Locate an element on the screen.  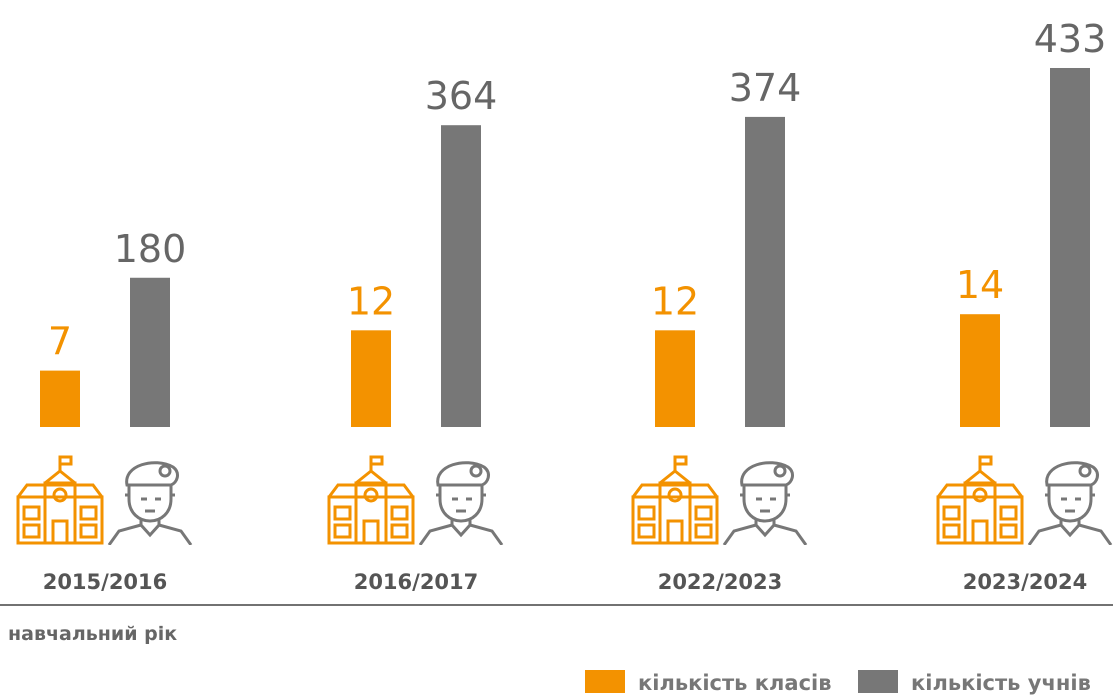
x-axis-label: навчальний рік is located at coordinates (92, 634).